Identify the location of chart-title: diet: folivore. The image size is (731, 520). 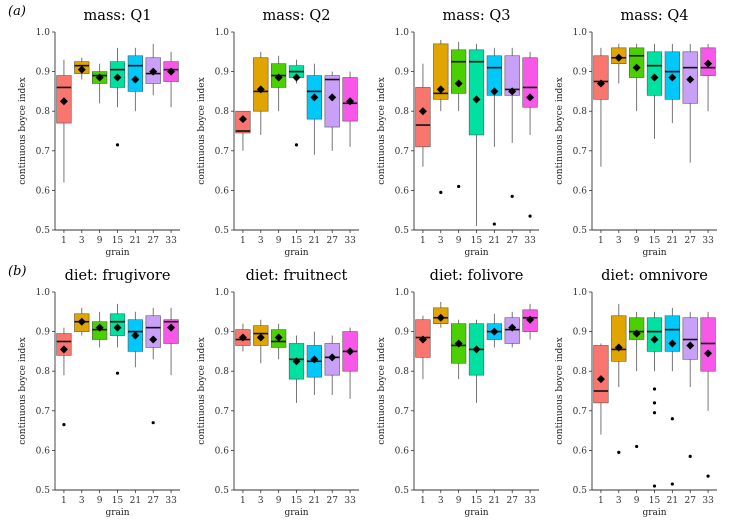
(477, 276).